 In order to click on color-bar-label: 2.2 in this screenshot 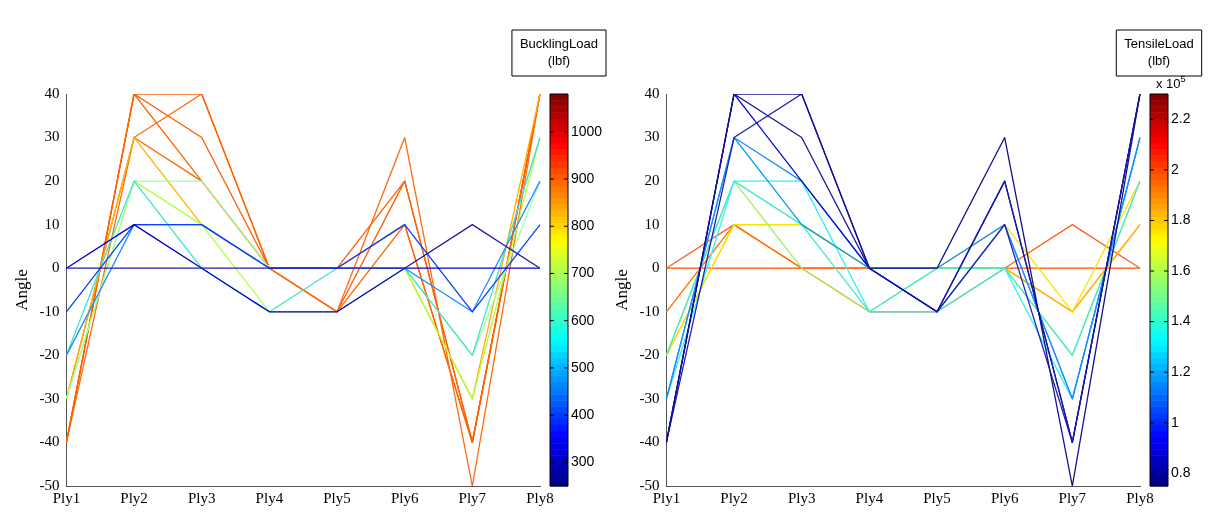, I will do `click(1181, 118)`.